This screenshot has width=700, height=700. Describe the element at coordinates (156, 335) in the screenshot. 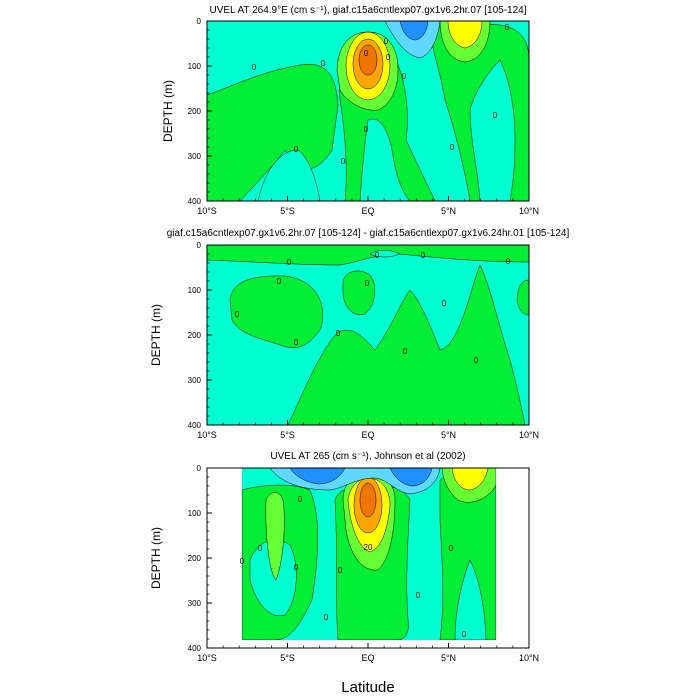

I see `panel-2-ylabel: DEPTH (m)` at that location.